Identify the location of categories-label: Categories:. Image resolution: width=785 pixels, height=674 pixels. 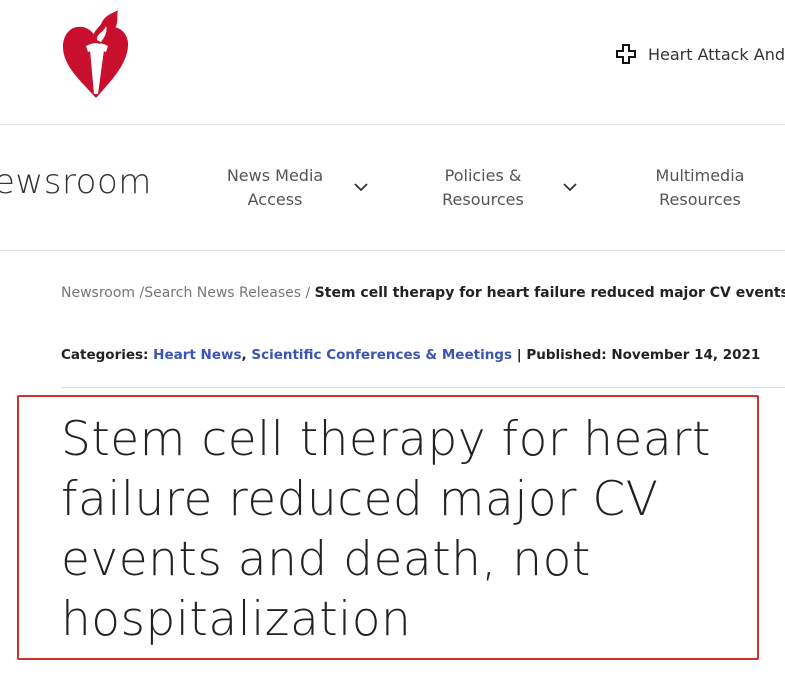
(105, 355).